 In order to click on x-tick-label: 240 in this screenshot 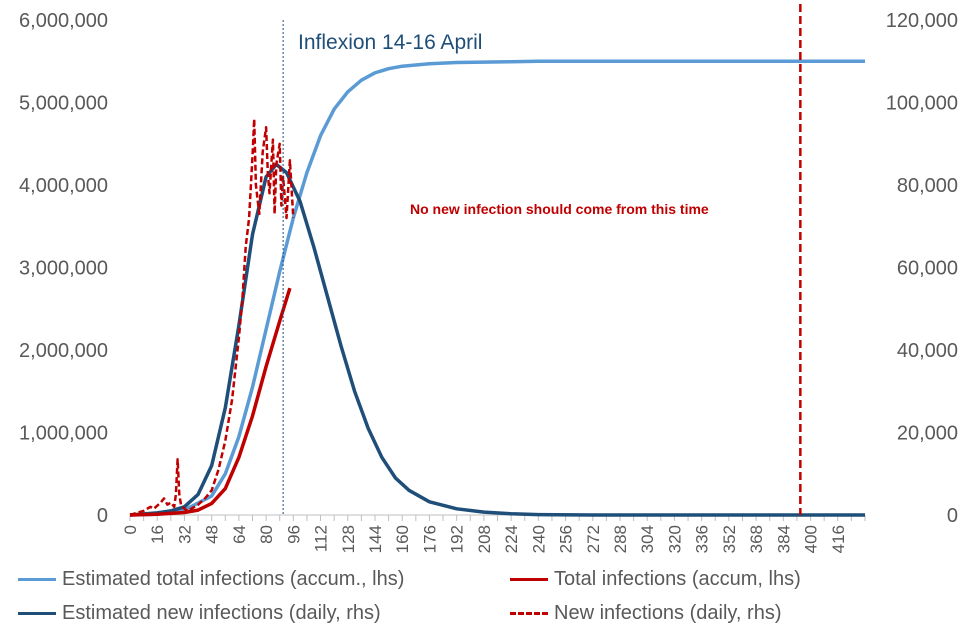, I will do `click(538, 539)`.